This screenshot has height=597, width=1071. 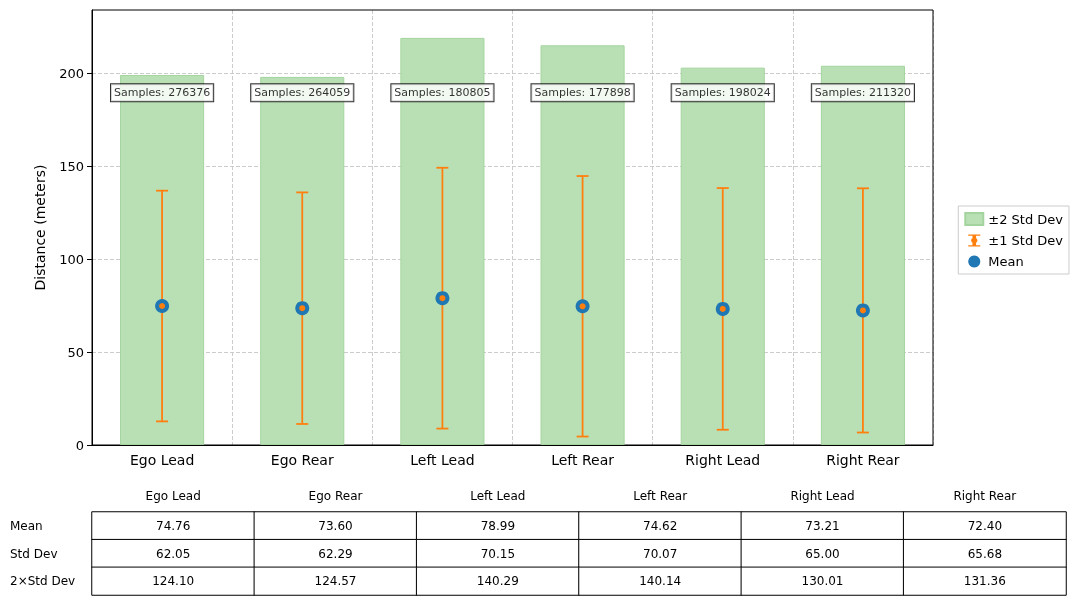 I want to click on annotation: Samples: 198024, so click(x=722, y=93).